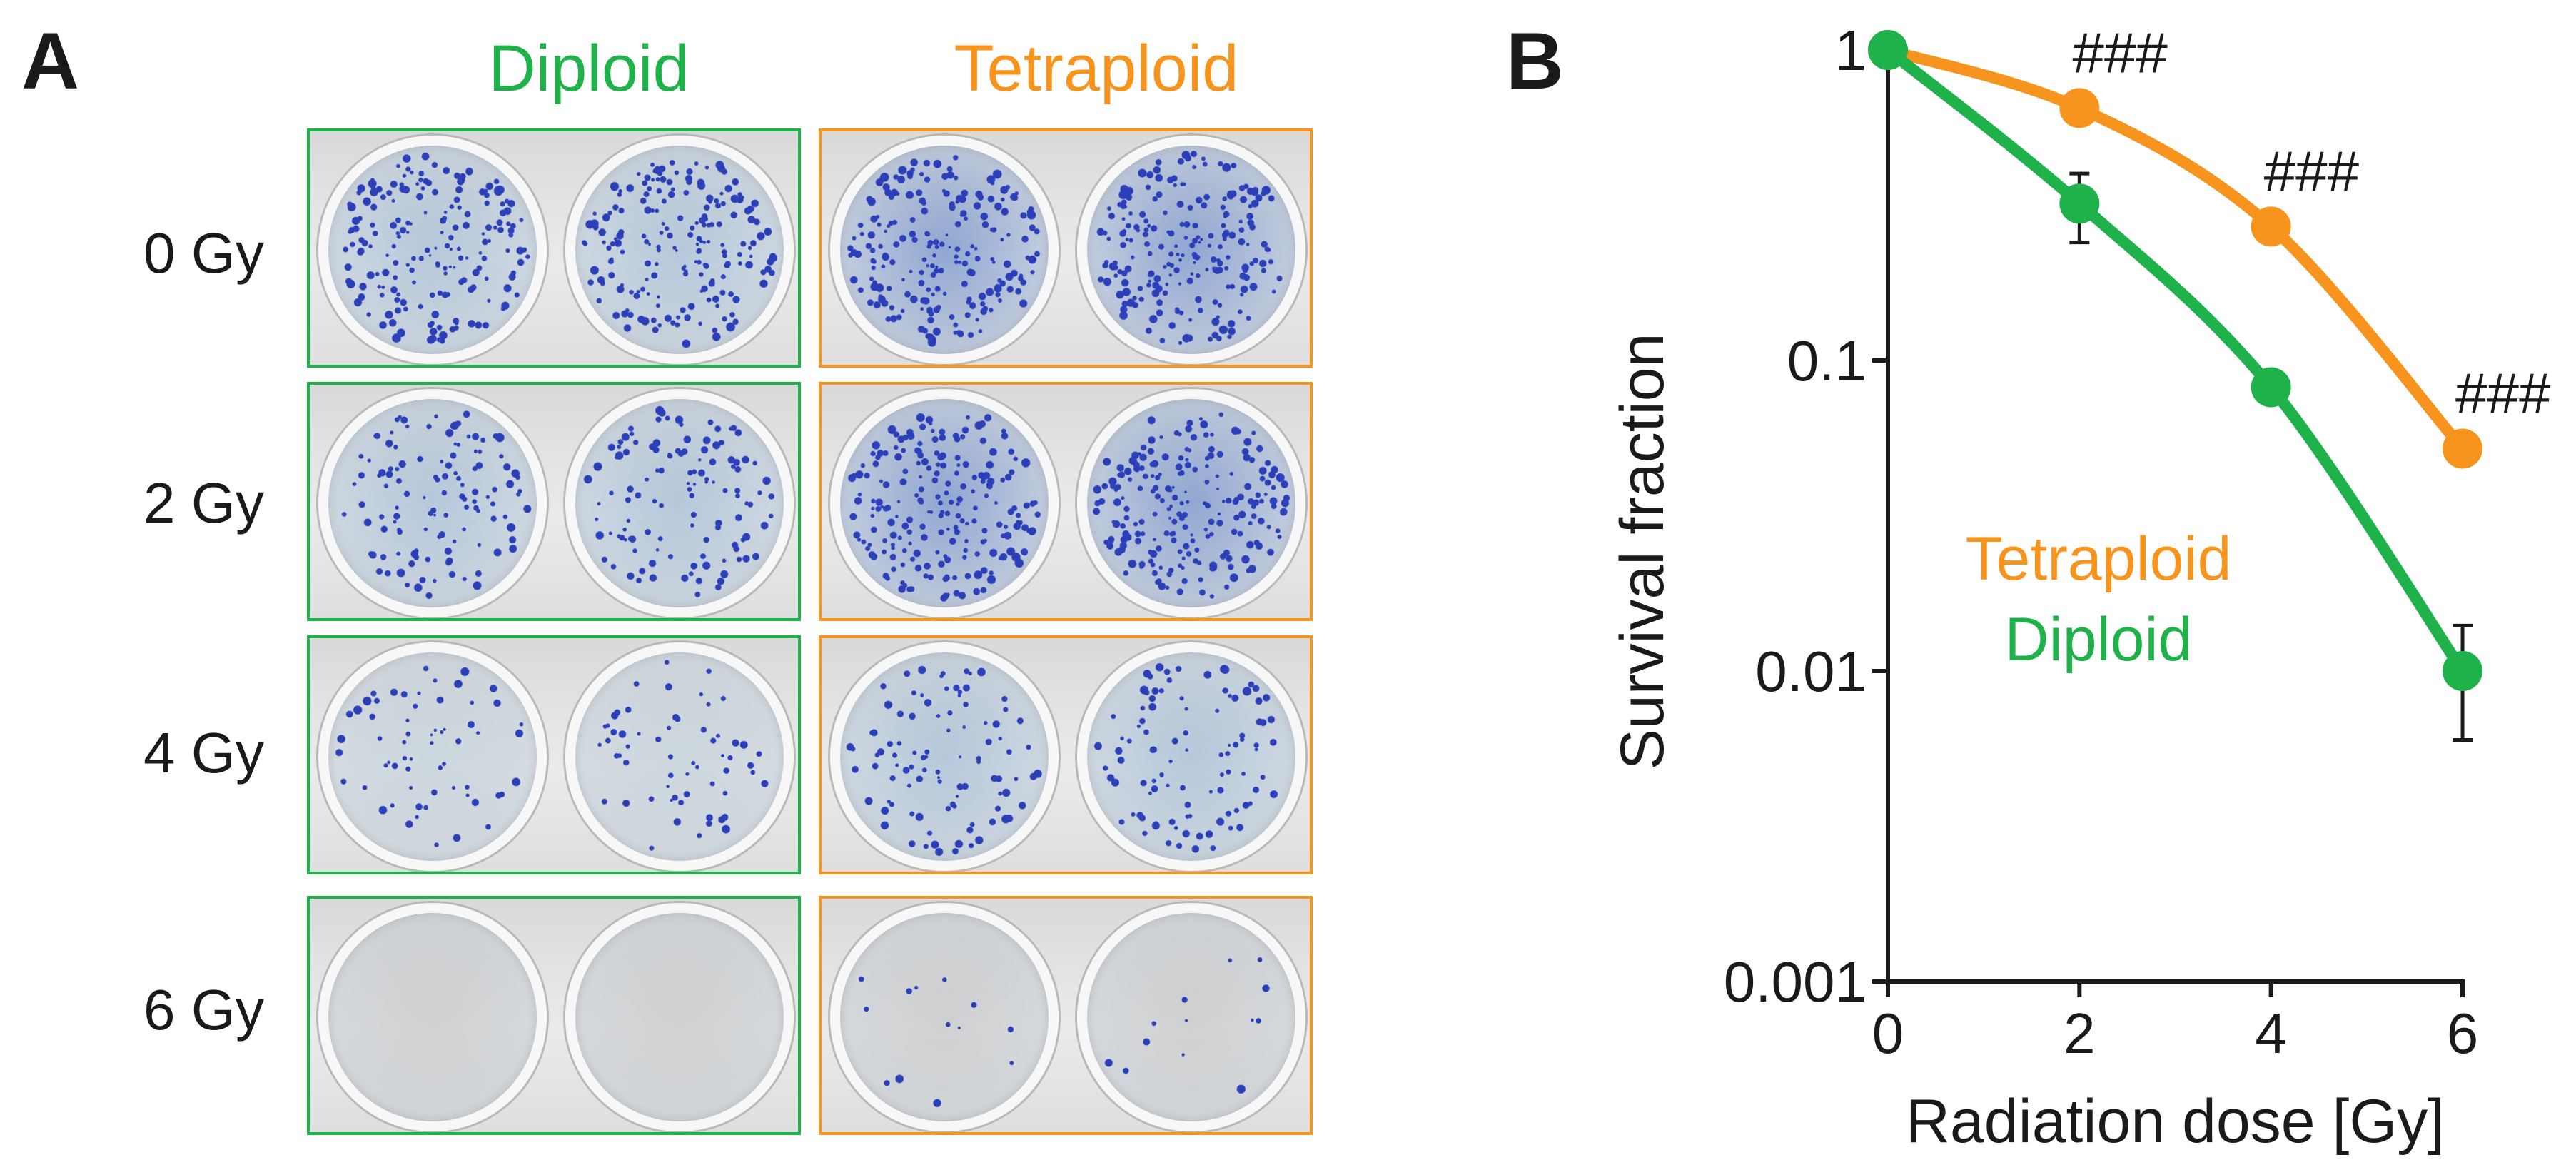 Image resolution: width=2576 pixels, height=1175 pixels. Describe the element at coordinates (50, 61) in the screenshot. I see `panel-a-letter: A` at that location.